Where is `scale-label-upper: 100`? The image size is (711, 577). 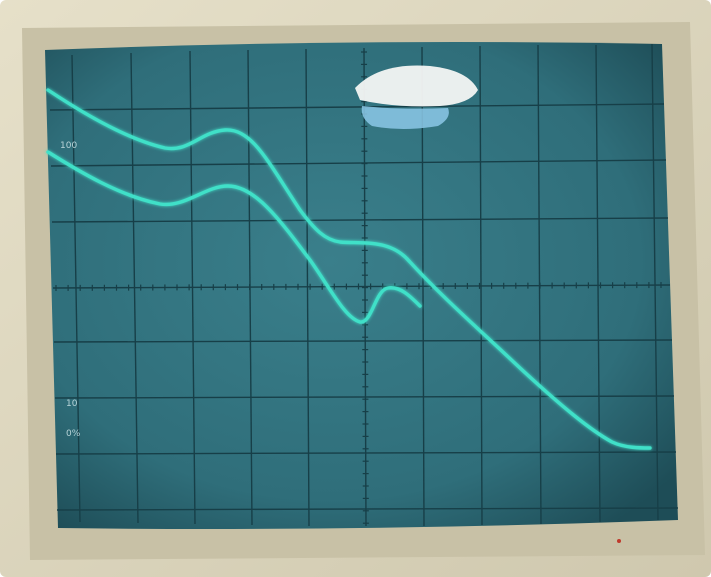
scale-label-upper: 100 is located at coordinates (68, 146).